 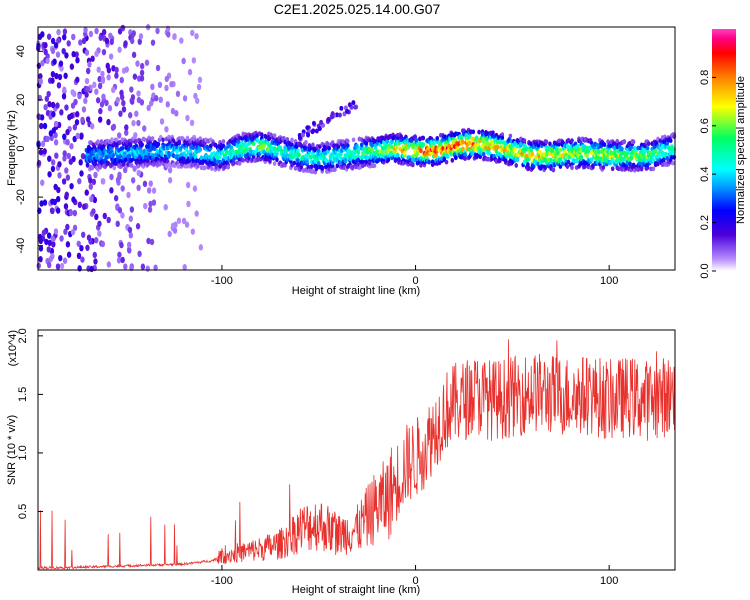 I want to click on spectrogram-y-tick-label: -40, so click(x=21, y=246).